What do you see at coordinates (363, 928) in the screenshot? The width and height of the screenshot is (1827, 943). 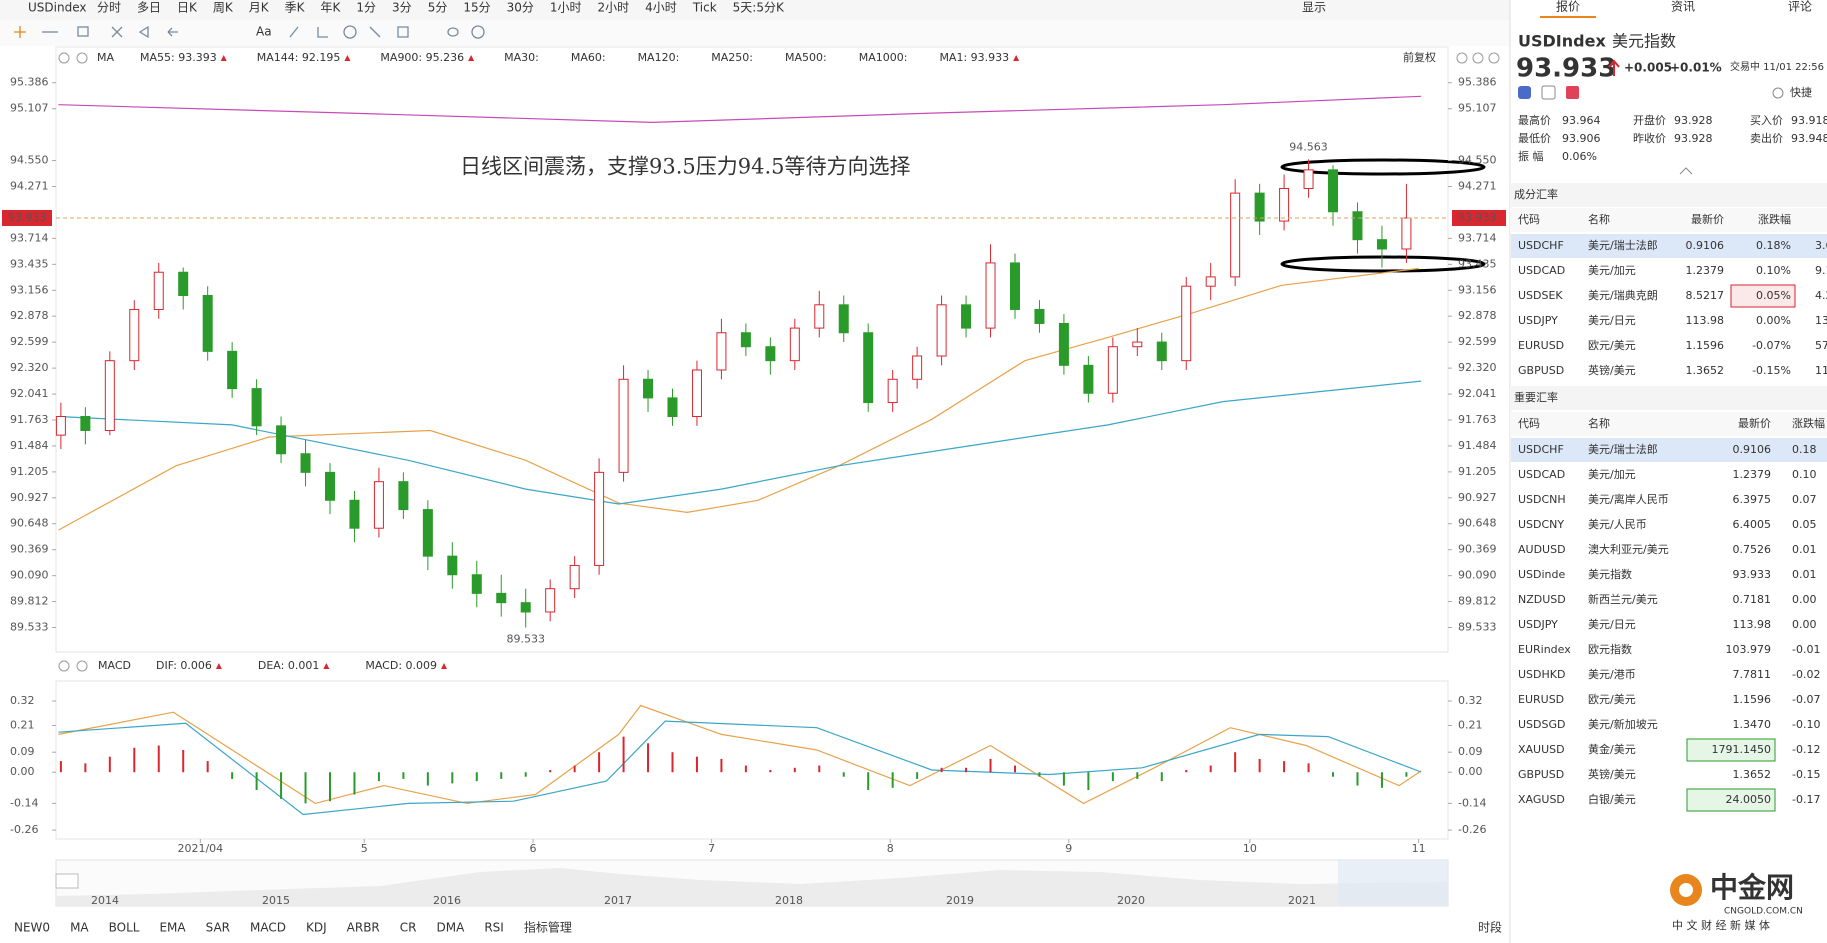 I see `indicator-tab: ARBR` at bounding box center [363, 928].